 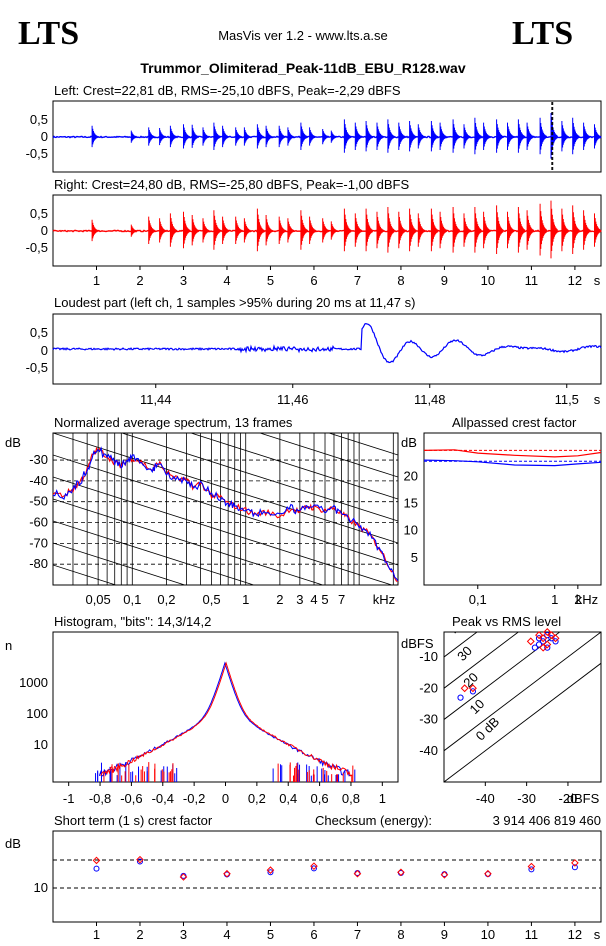 I want to click on y-tick-label: -30, so click(x=428, y=719).